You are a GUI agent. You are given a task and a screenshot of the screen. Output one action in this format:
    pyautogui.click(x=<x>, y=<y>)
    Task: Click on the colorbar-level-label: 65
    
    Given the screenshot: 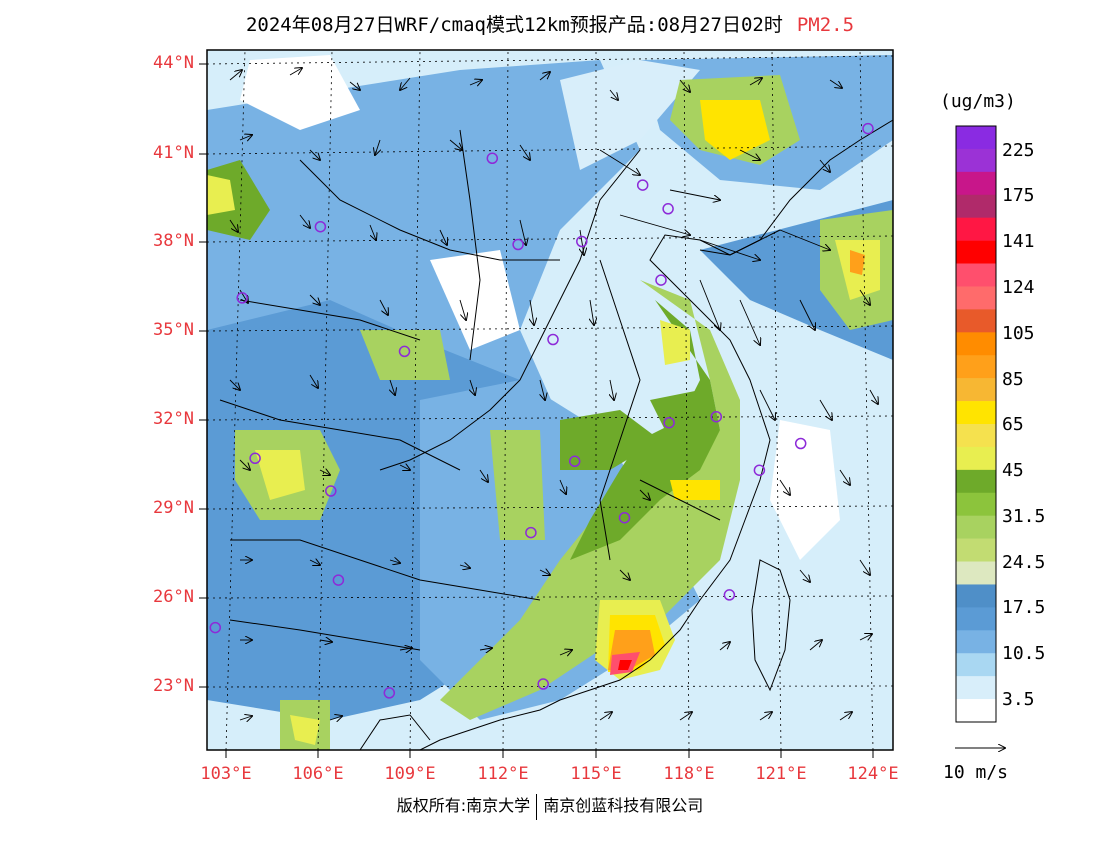 What is the action you would take?
    pyautogui.click(x=1013, y=424)
    